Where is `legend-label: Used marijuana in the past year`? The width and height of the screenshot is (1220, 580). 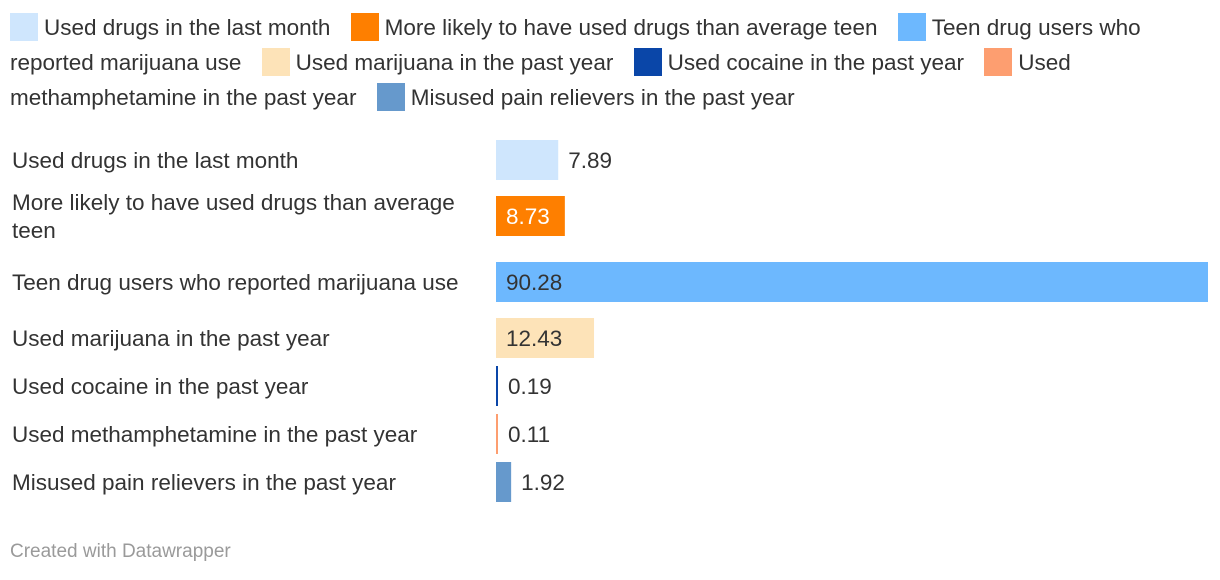 legend-label: Used marijuana in the past year is located at coordinates (454, 62).